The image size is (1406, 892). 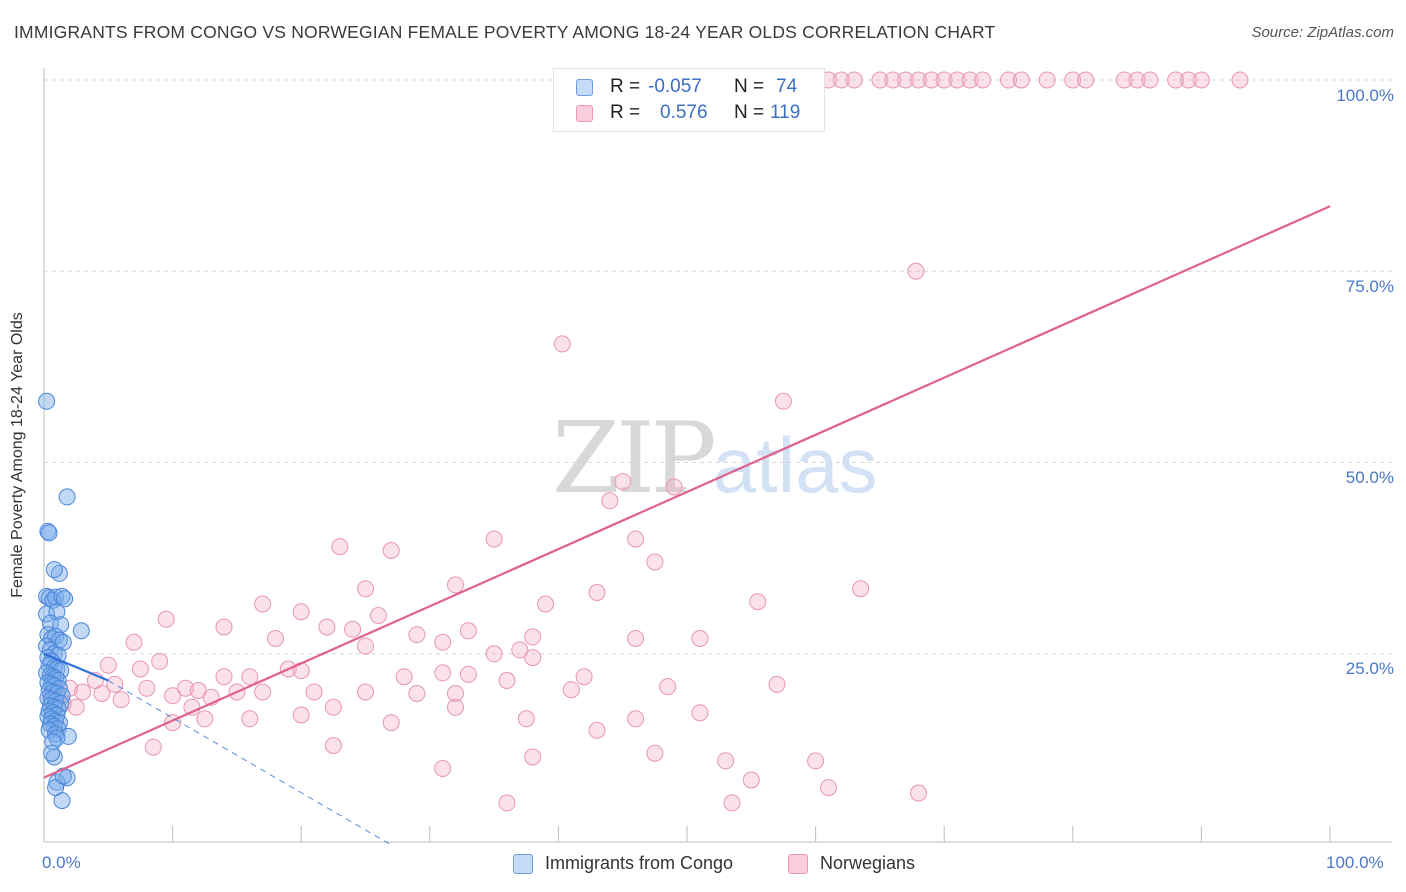 I want to click on congo-swatch, so click(x=584, y=87).